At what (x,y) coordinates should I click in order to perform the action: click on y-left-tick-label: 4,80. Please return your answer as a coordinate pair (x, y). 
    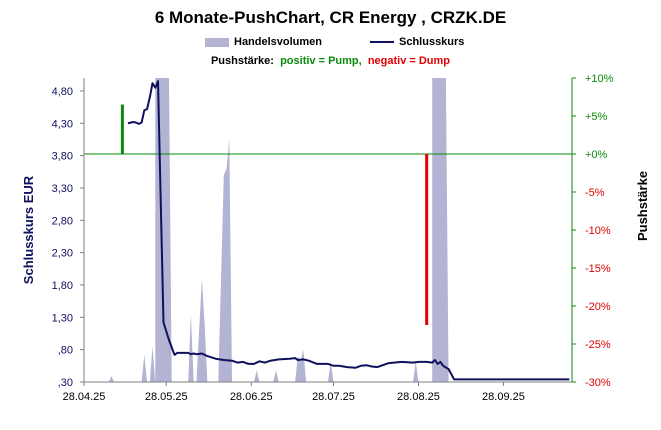
    Looking at the image, I should click on (62, 92).